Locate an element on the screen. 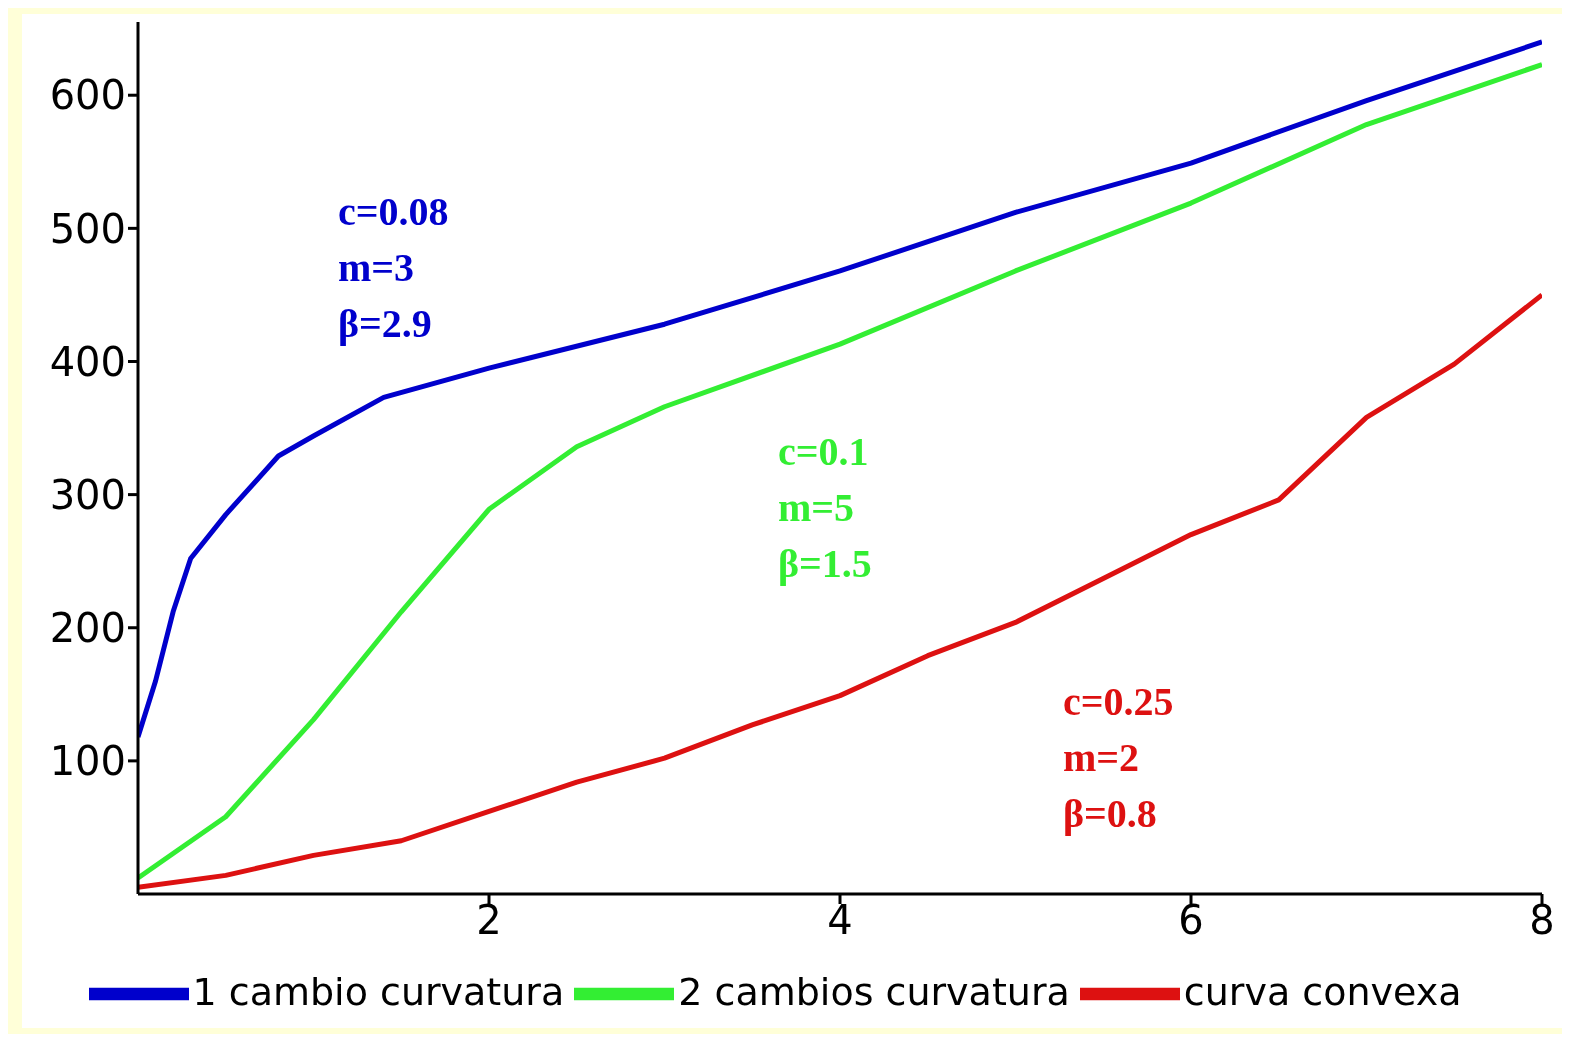  annotation: m=3 is located at coordinates (376, 267).